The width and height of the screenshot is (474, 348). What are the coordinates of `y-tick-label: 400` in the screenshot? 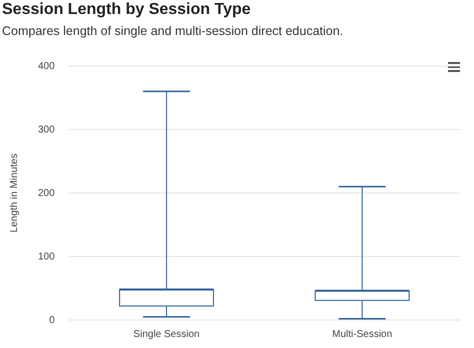 It's located at (47, 66).